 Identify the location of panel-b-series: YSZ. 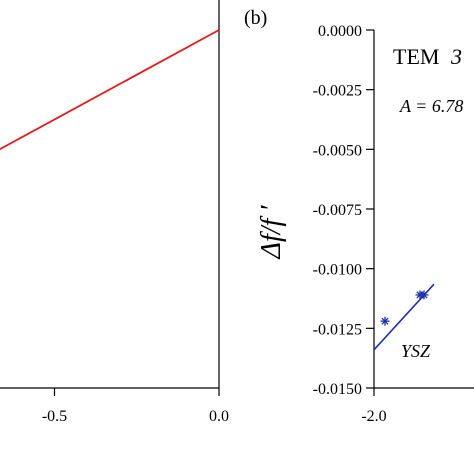
(404, 322).